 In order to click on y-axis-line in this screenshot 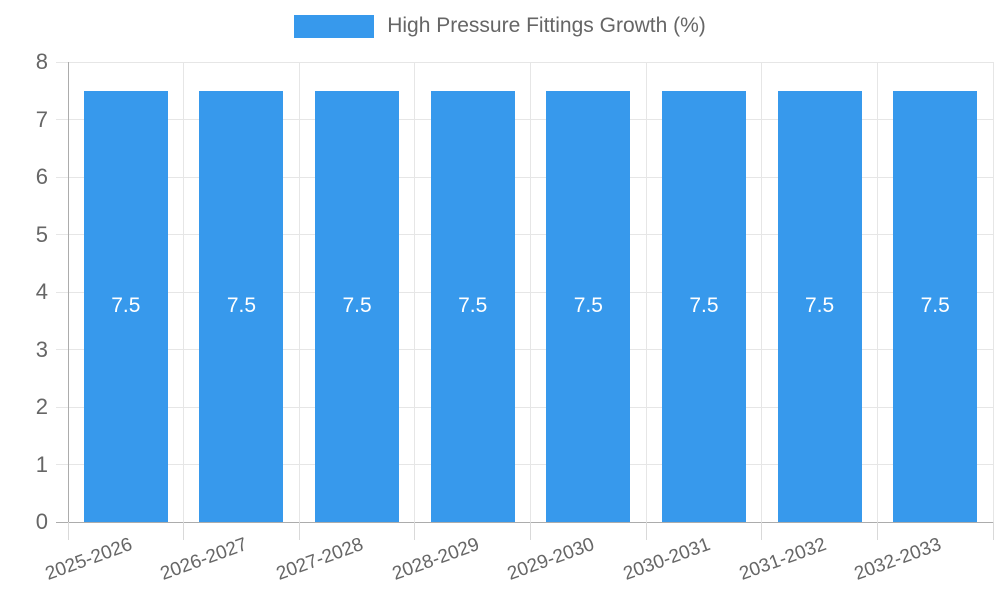, I will do `click(68, 292)`.